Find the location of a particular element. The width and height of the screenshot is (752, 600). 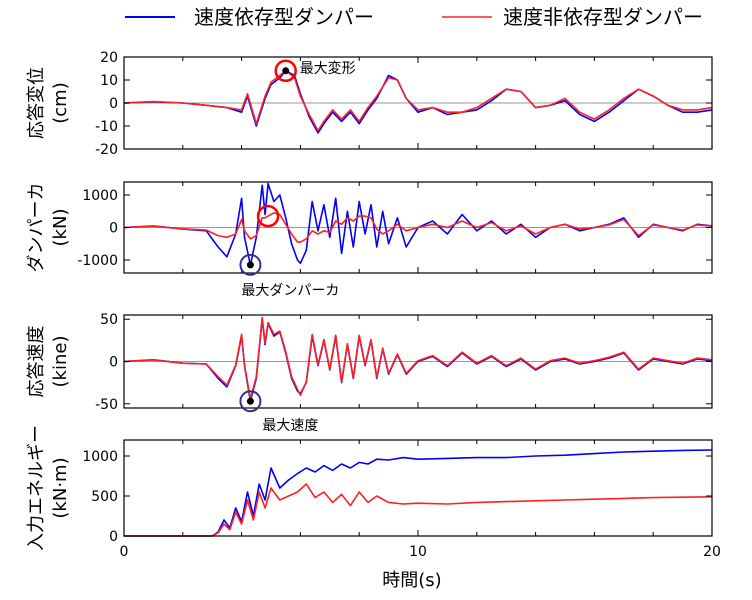

annotation-label: 最大ダンパーカ is located at coordinates (290, 291).